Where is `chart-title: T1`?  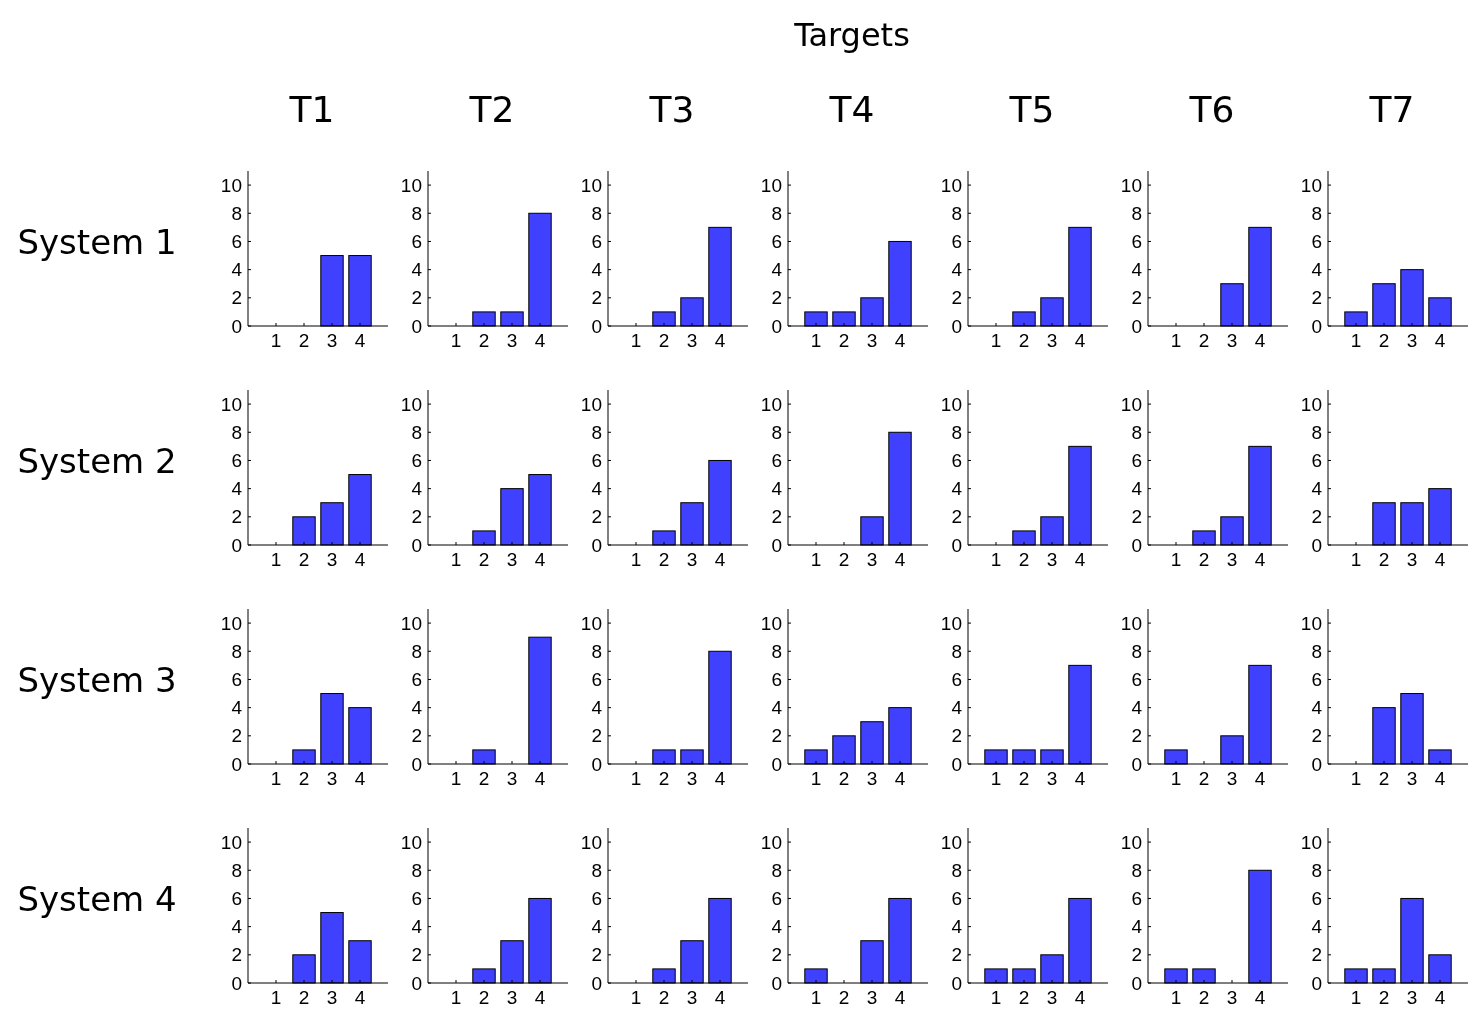
chart-title: T1 is located at coordinates (311, 109).